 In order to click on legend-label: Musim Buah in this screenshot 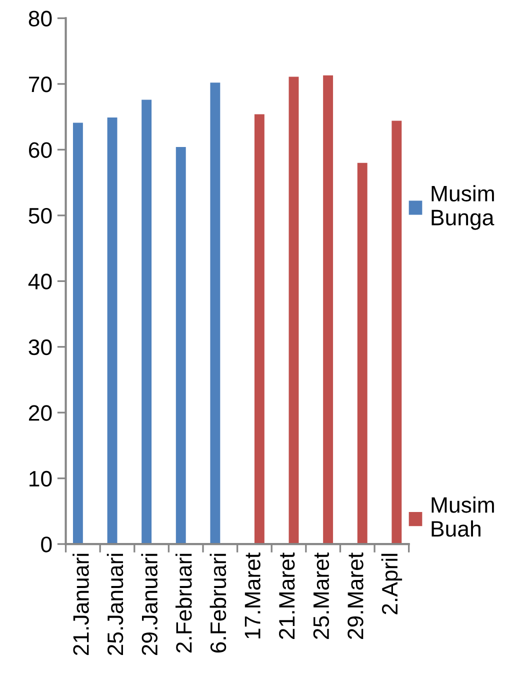, I will do `click(463, 516)`.